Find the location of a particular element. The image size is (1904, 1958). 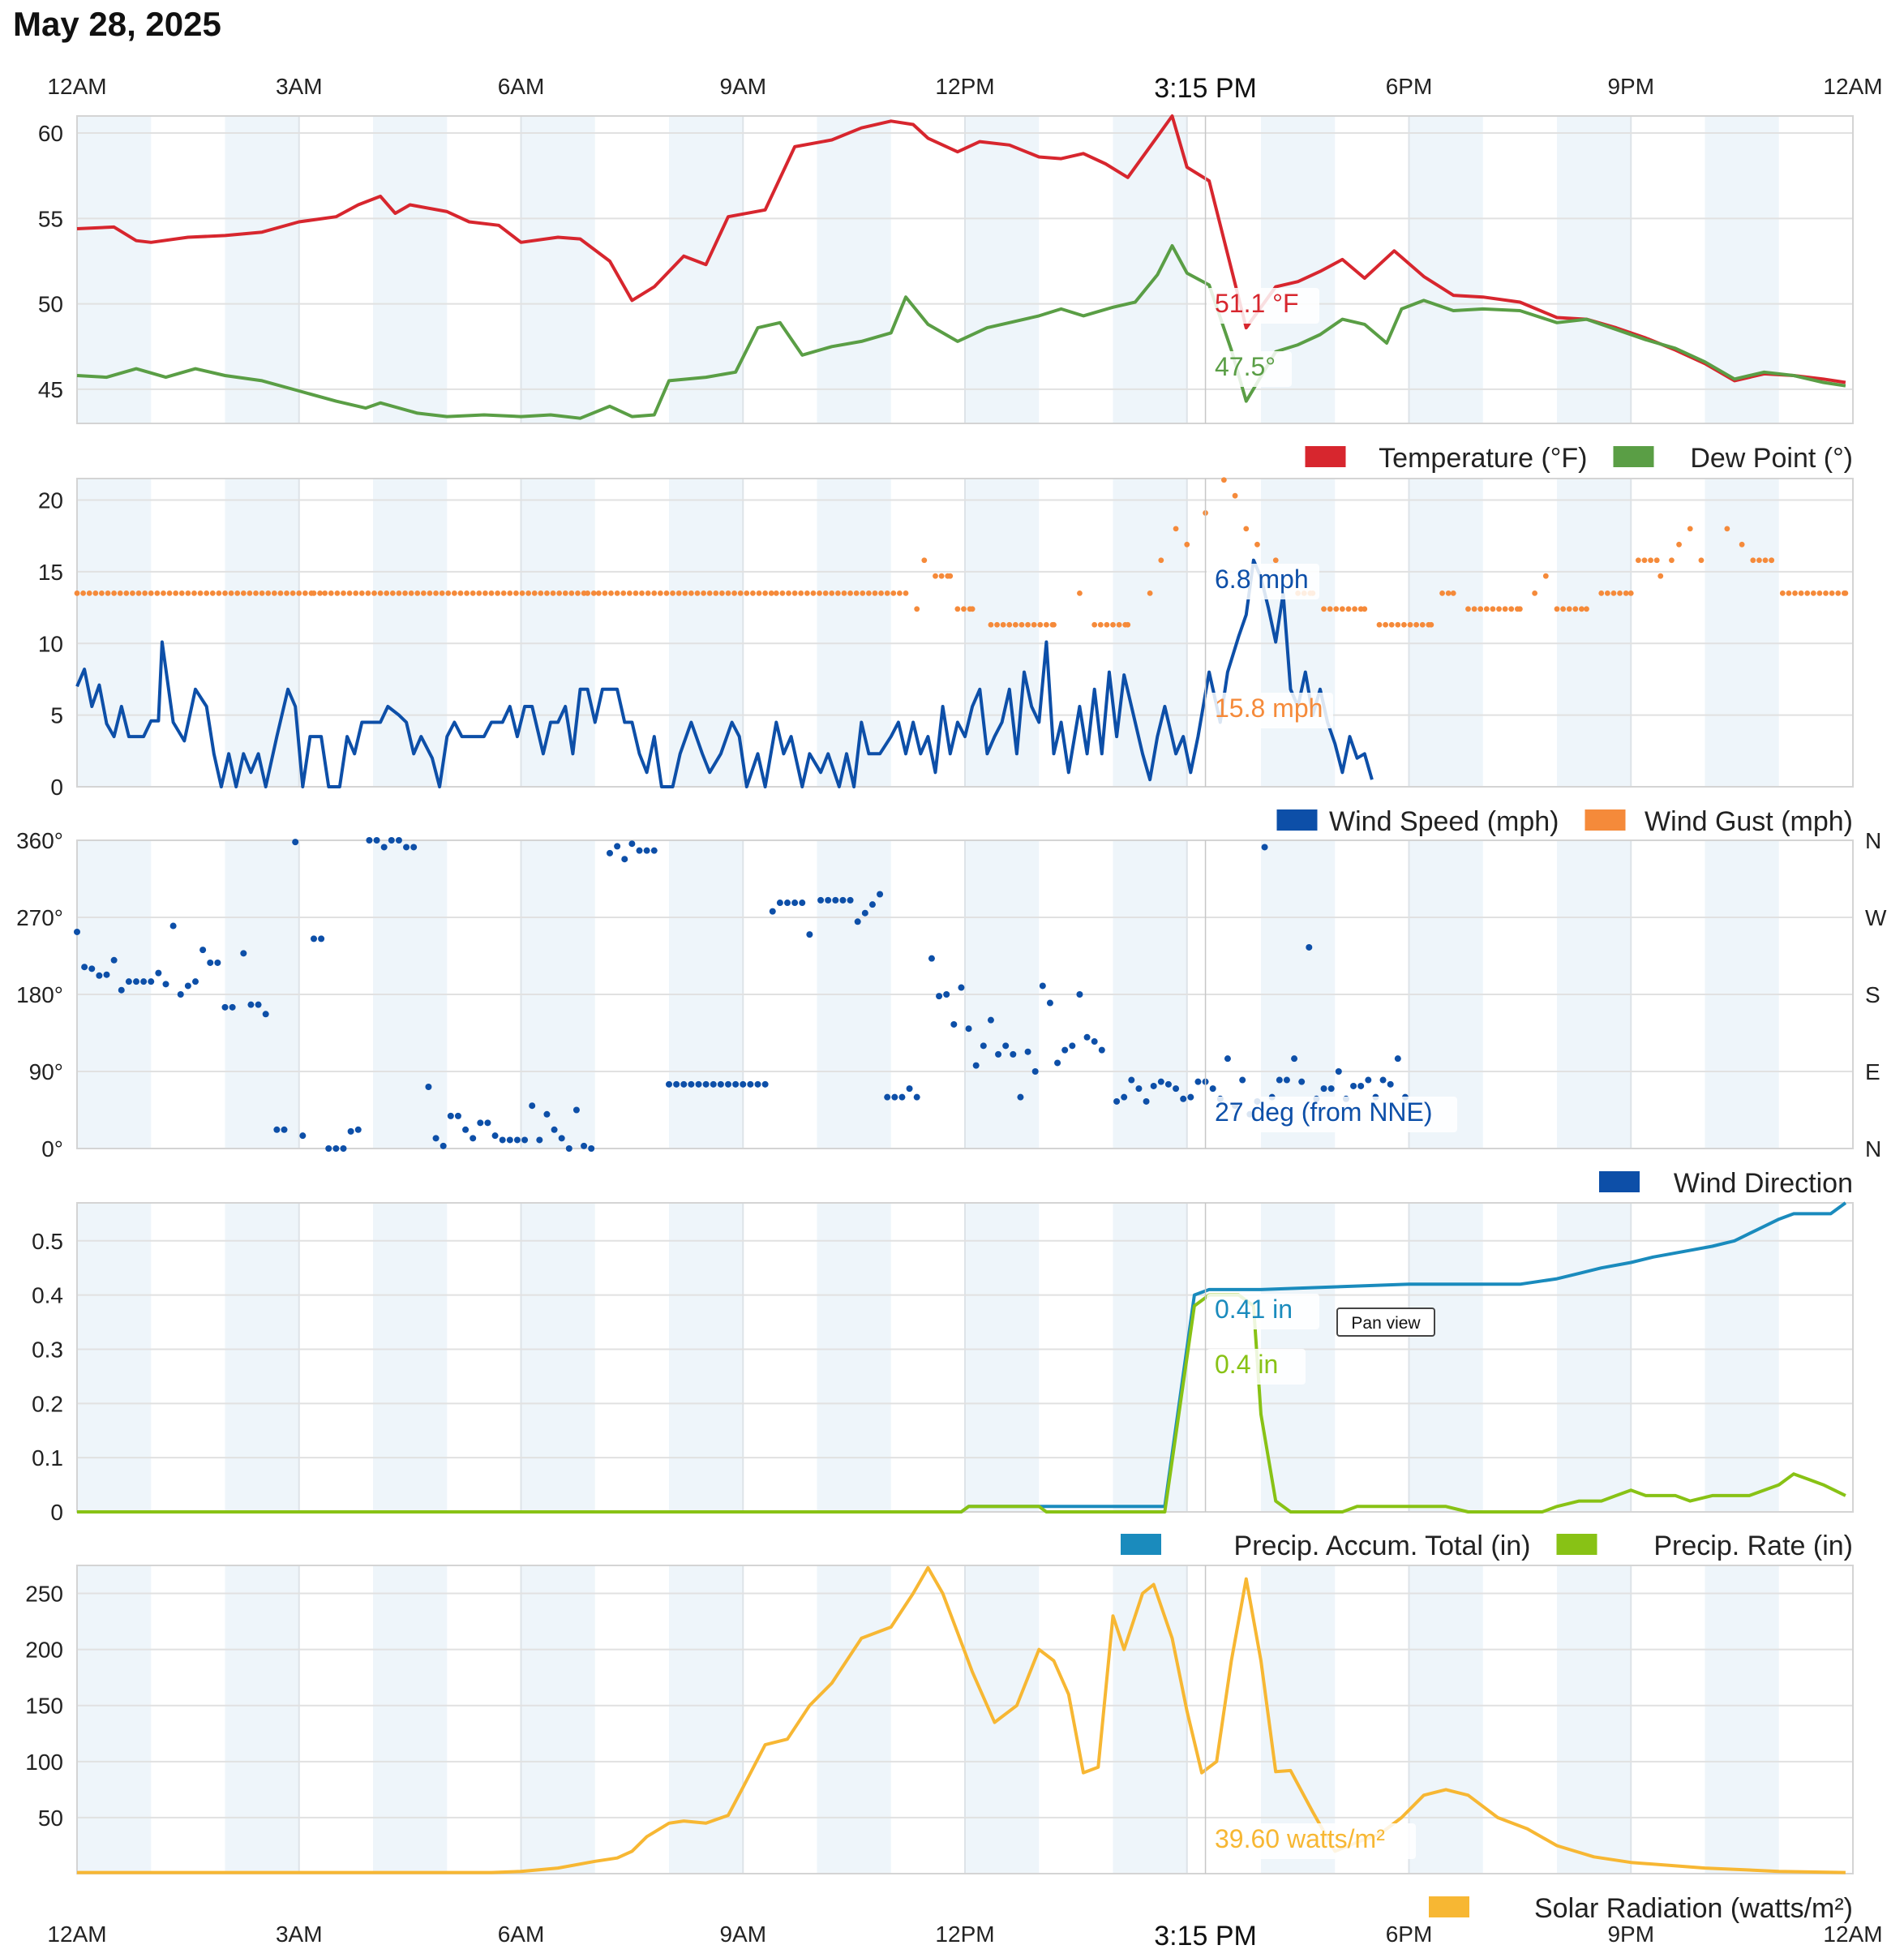

time-tick-label: 9PM is located at coordinates (1630, 1934).